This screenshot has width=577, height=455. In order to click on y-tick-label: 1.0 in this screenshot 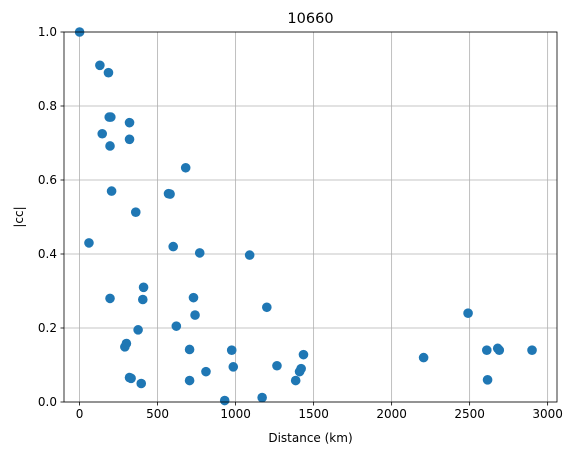, I will do `click(47, 32)`.